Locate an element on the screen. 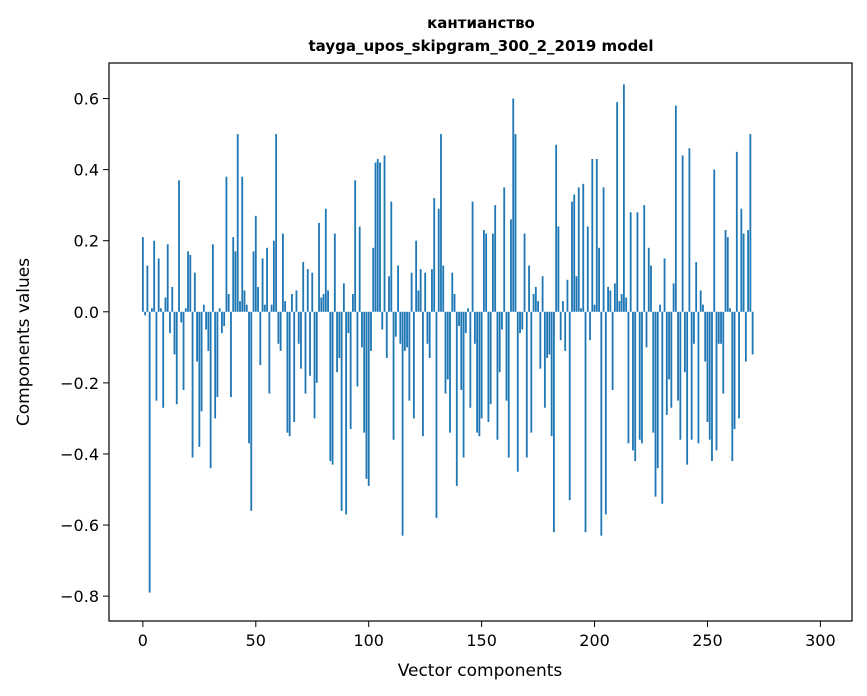  y-tick-label: −0.4 is located at coordinates (79, 454).